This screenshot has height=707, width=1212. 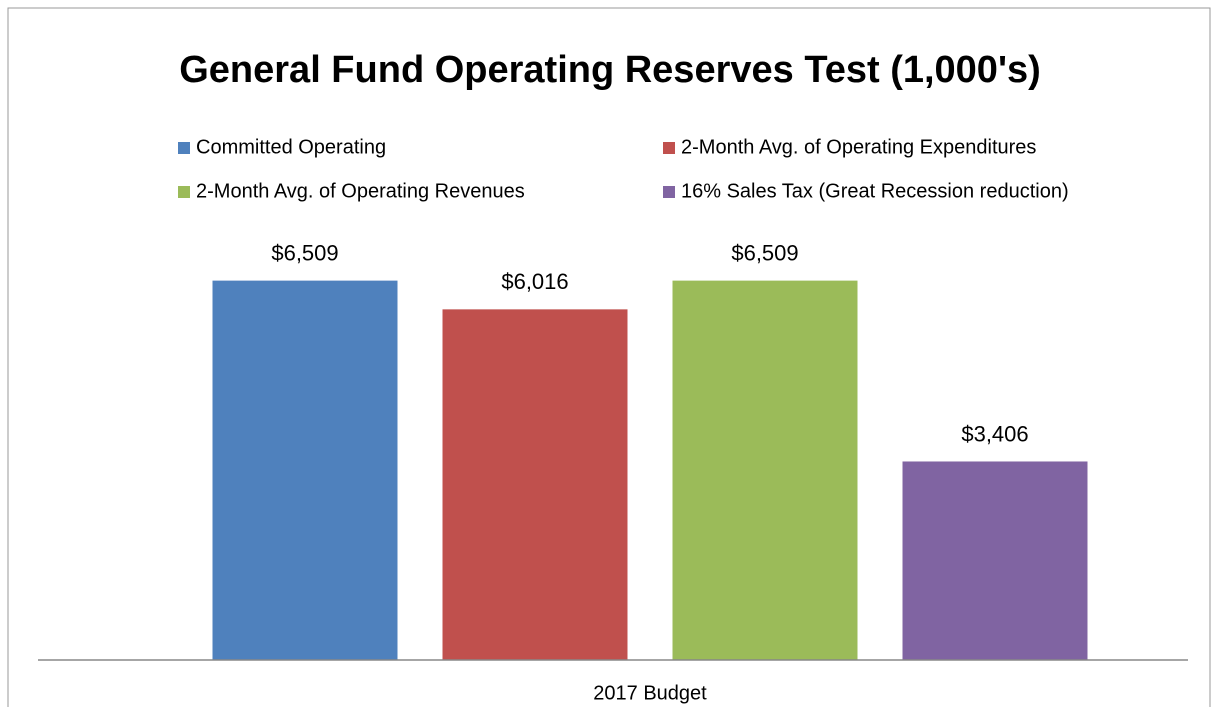 I want to click on value-label: $3,406, so click(x=994, y=433).